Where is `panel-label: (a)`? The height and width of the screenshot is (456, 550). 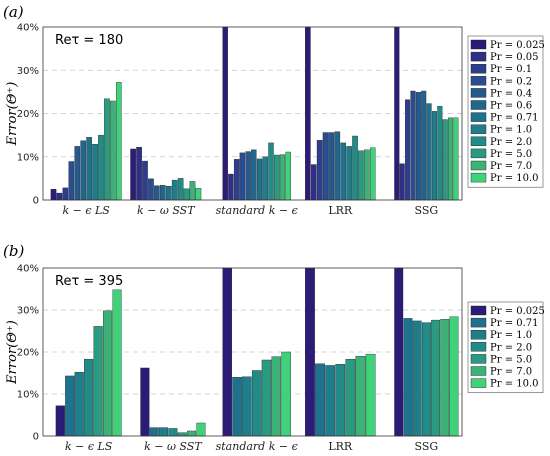
panel-label: (a) is located at coordinates (13, 12).